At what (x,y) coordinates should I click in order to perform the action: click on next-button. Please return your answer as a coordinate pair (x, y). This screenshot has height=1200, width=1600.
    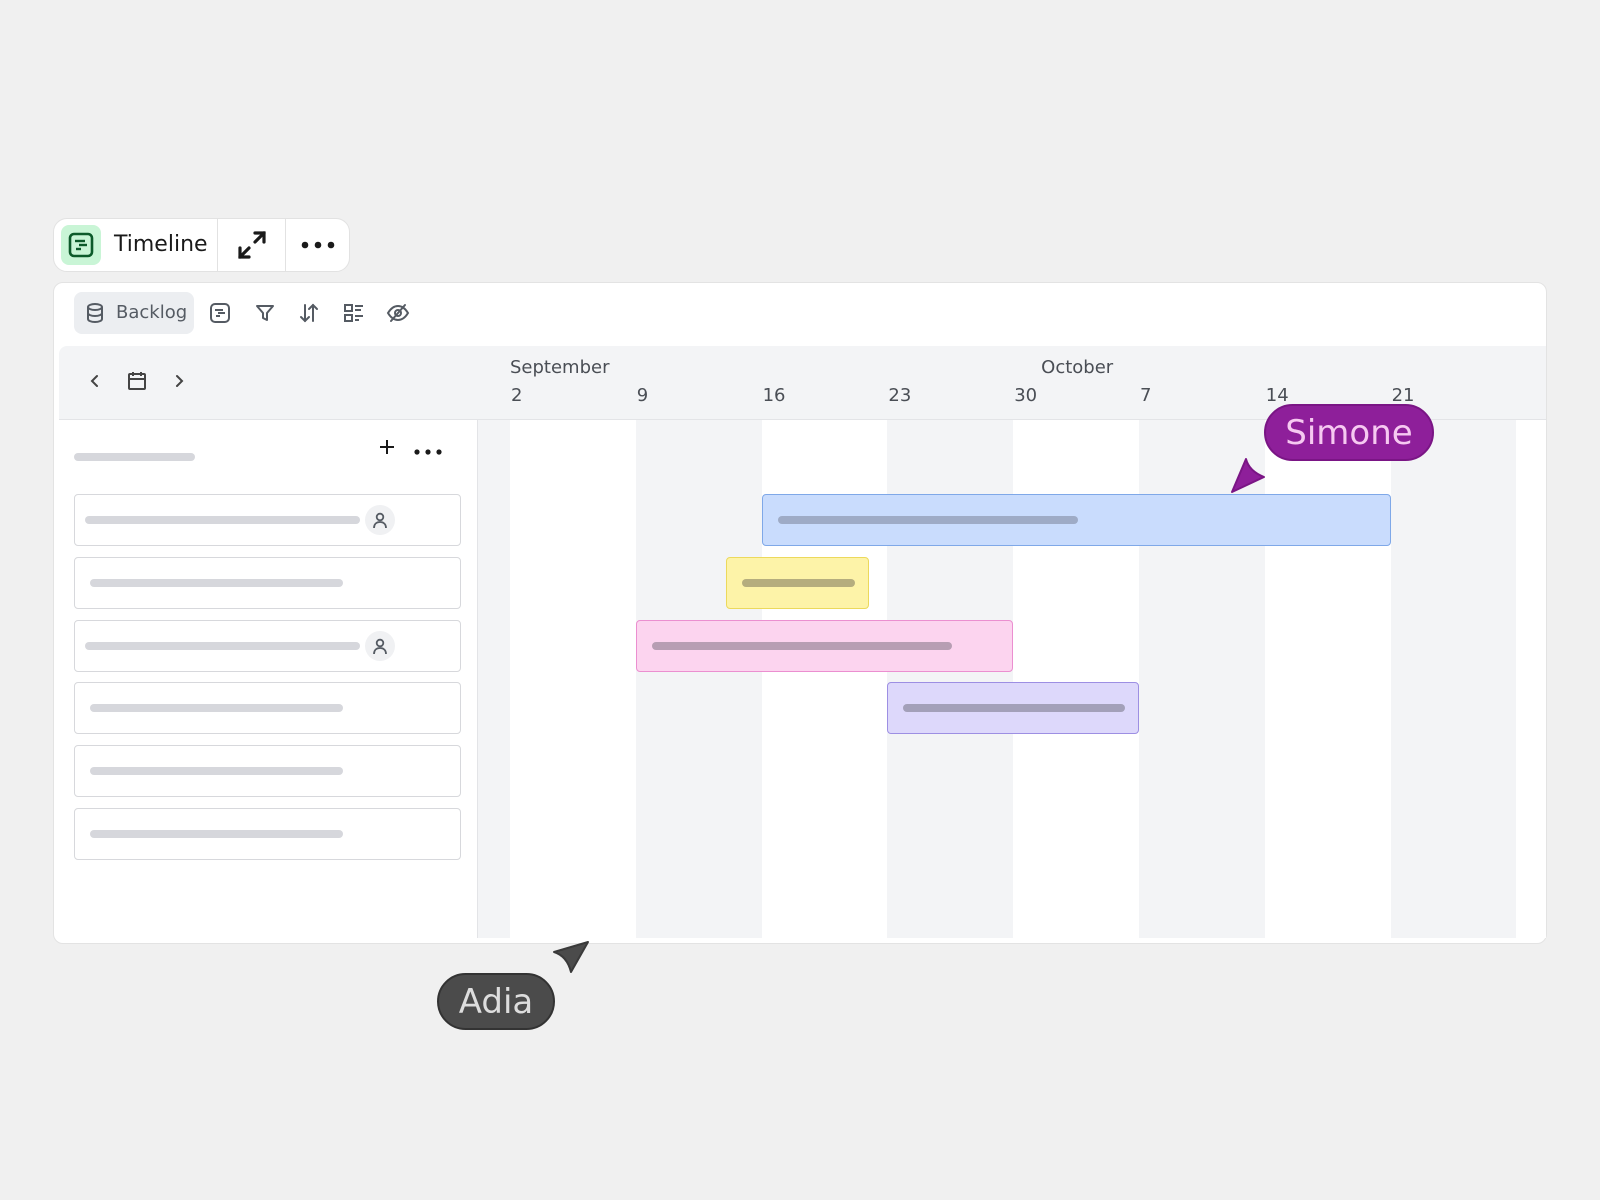
    Looking at the image, I should click on (179, 381).